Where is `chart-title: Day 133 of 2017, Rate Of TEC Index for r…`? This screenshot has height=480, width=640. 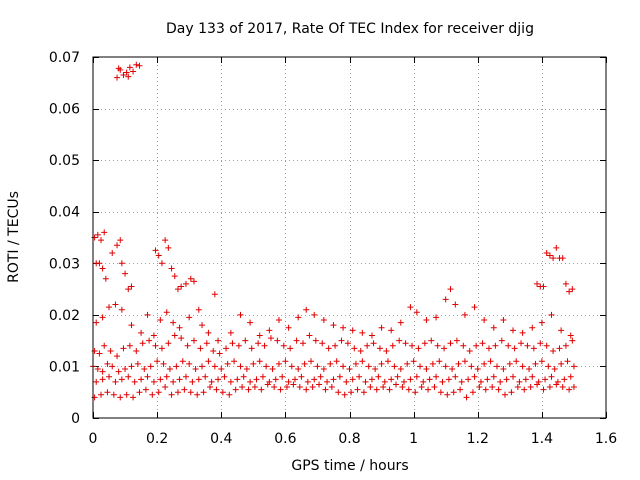
chart-title: Day 133 of 2017, Rate Of TEC Index for r… is located at coordinates (350, 29).